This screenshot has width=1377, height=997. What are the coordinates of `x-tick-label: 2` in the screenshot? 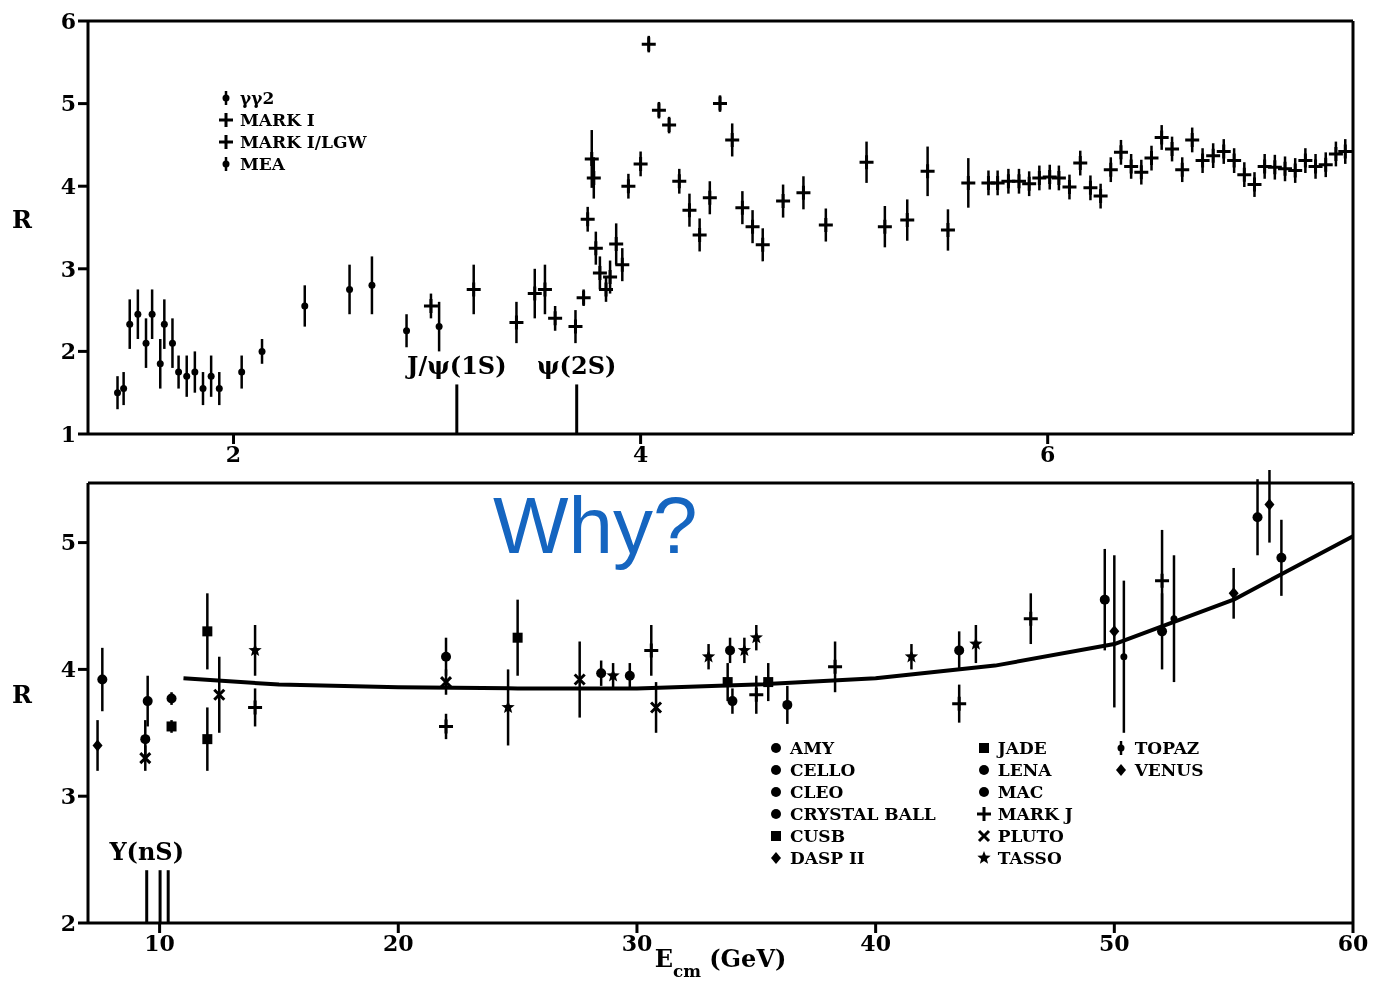 It's located at (233, 453).